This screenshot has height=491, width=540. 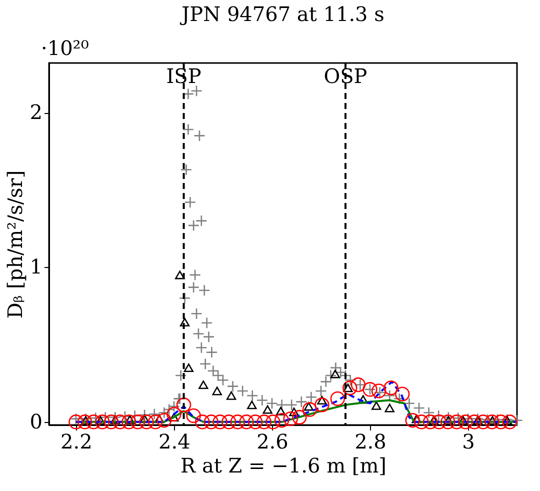 What do you see at coordinates (346, 76) in the screenshot?
I see `ref-line-label: OSP` at bounding box center [346, 76].